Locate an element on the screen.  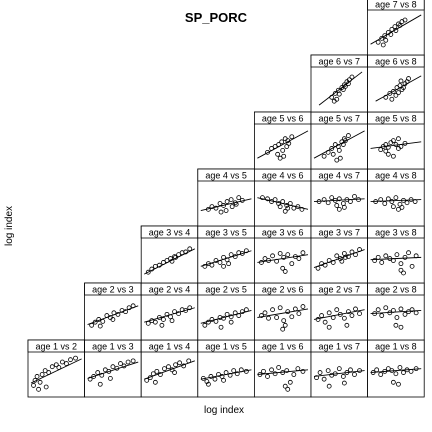
panel-strip-label: age 6 vs 7 is located at coordinates (340, 62).